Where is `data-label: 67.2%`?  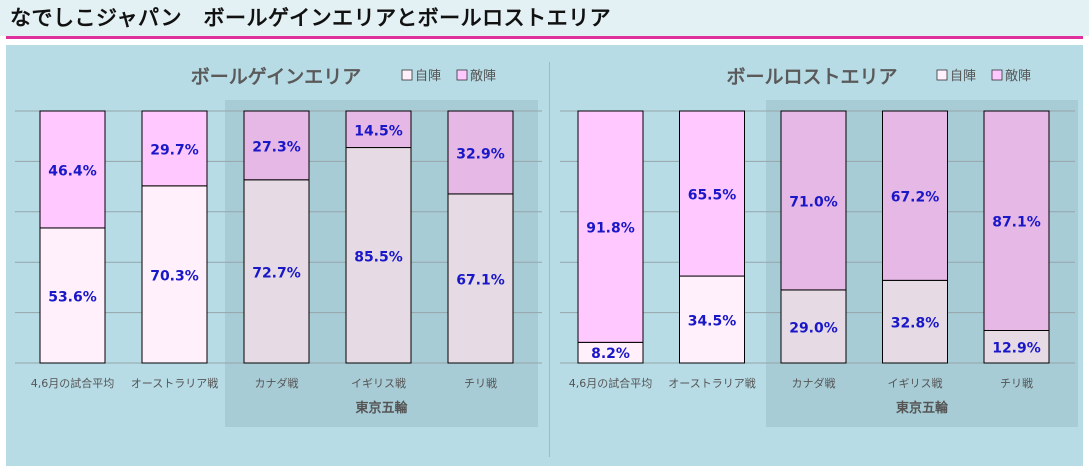
data-label: 67.2% is located at coordinates (915, 198).